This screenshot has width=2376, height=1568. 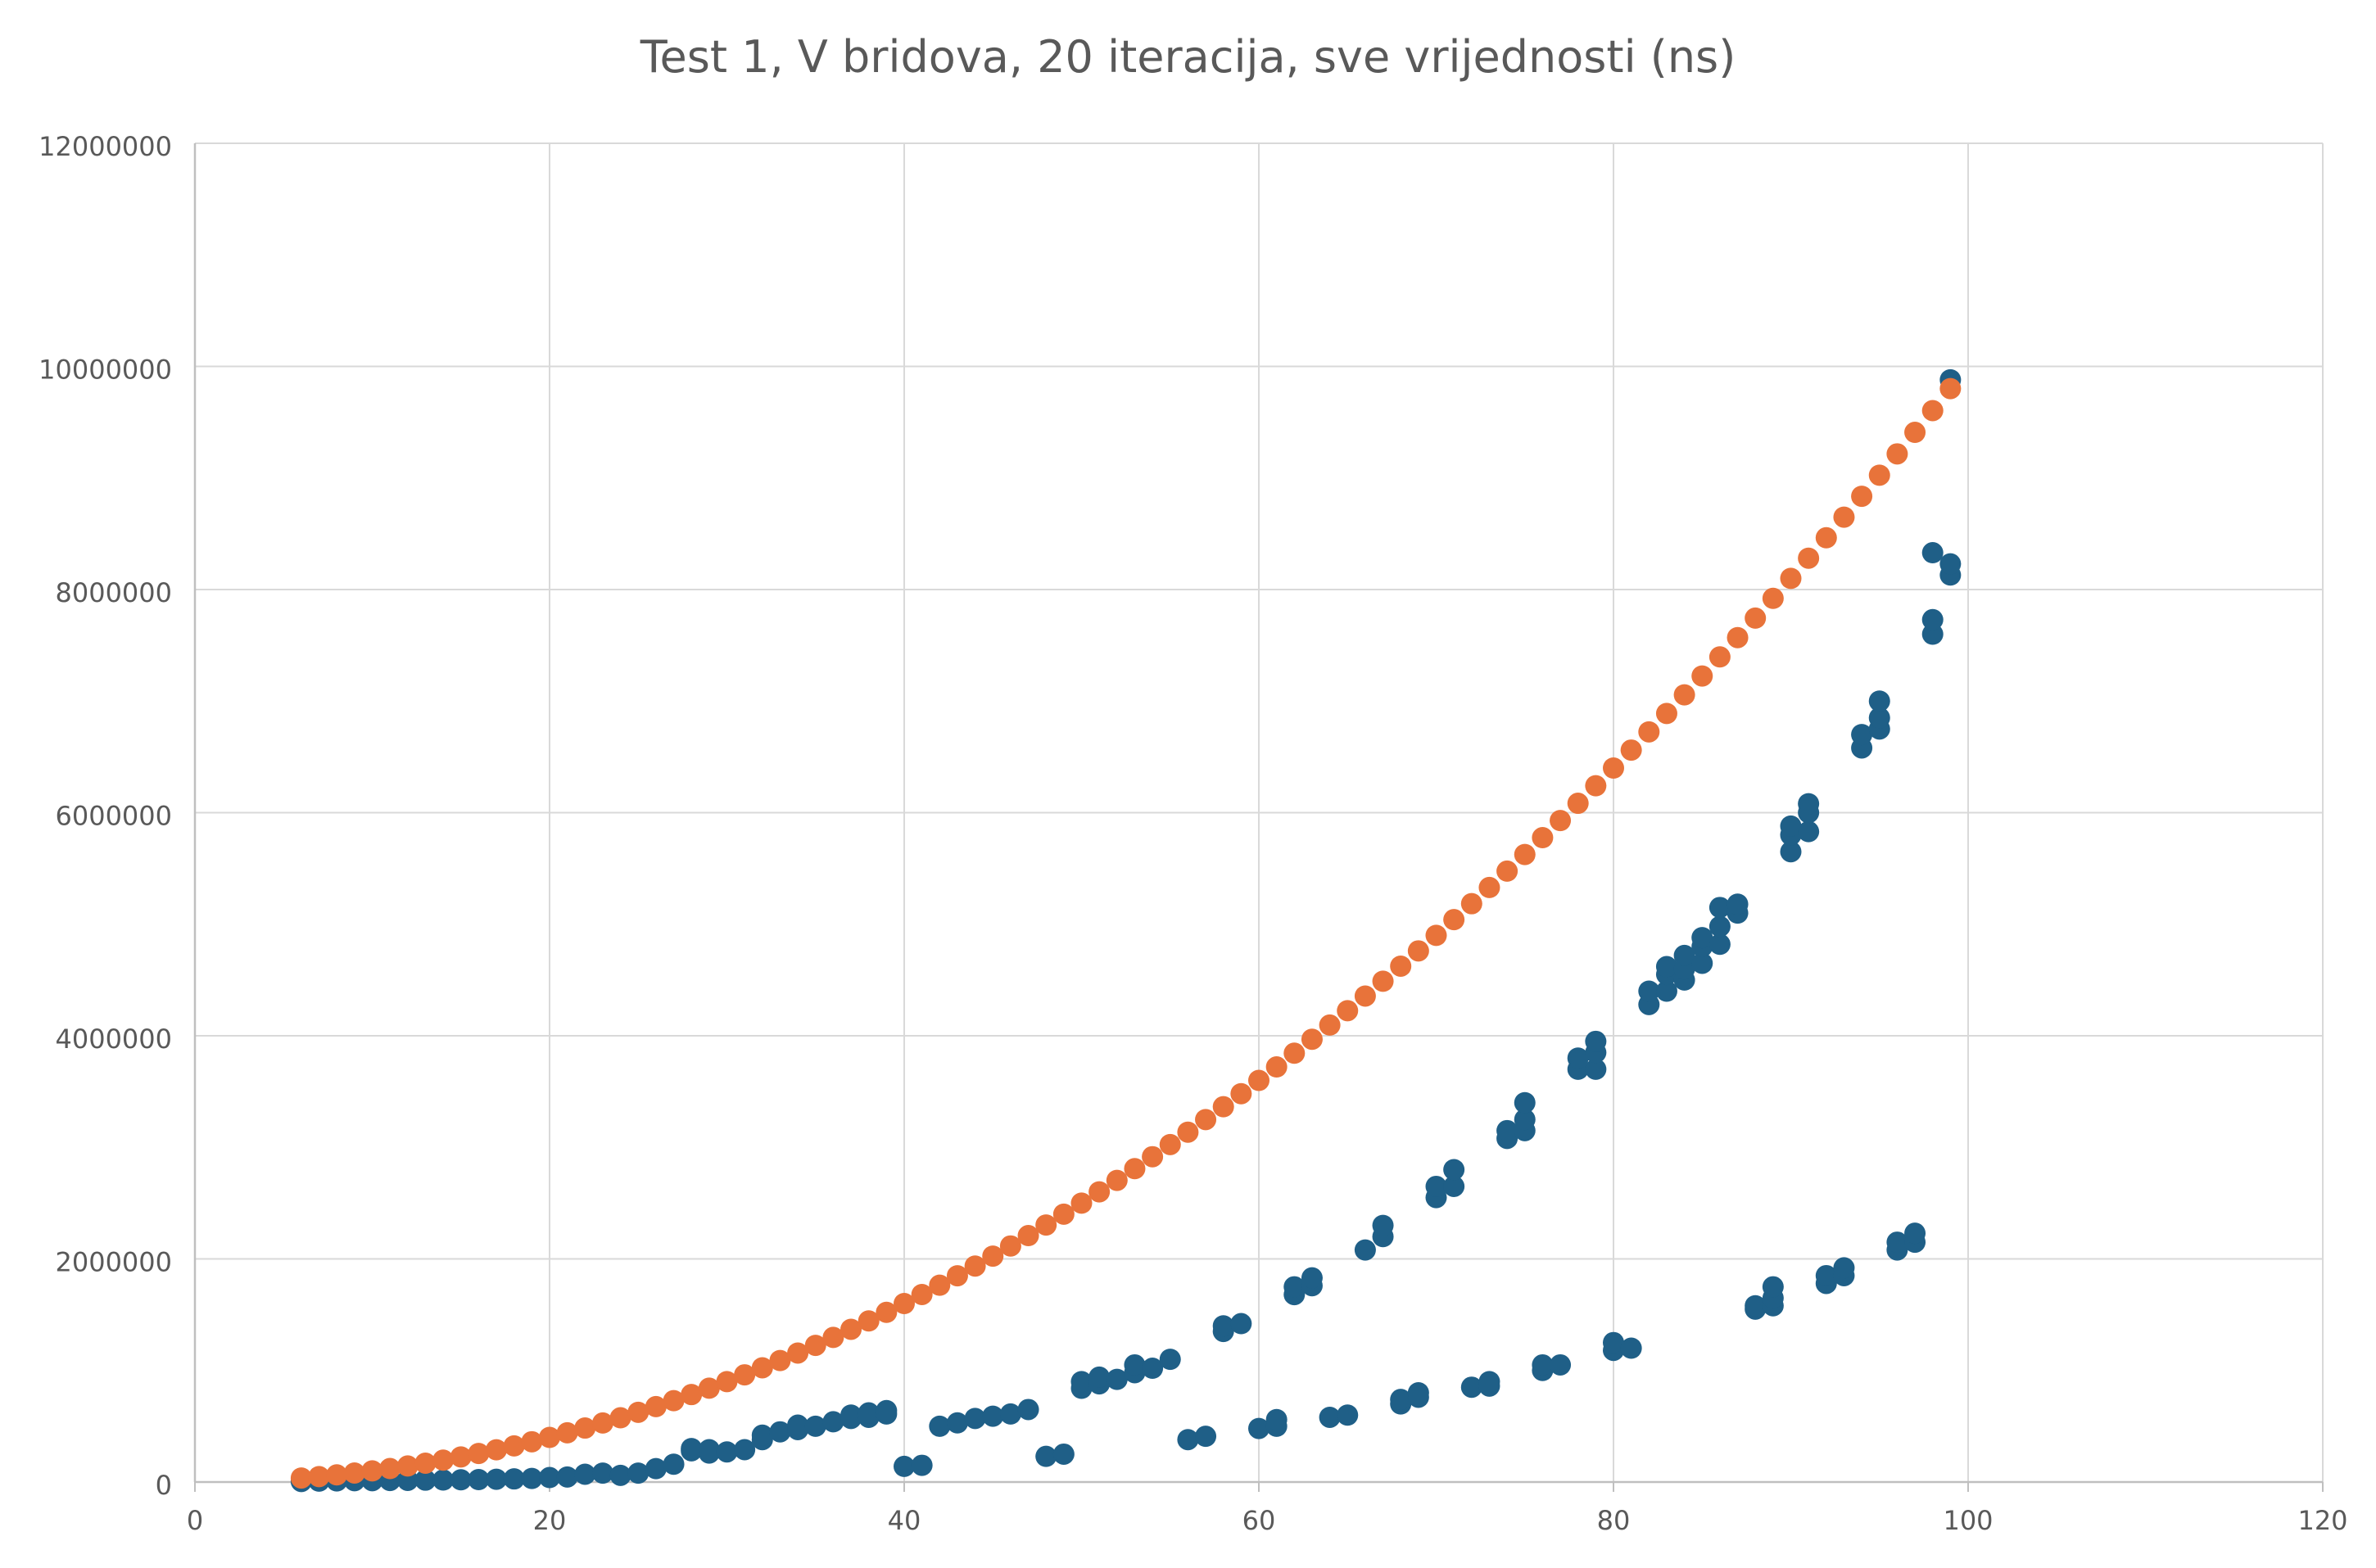 What do you see at coordinates (113, 817) in the screenshot?
I see `y-tick-label: 6000000` at bounding box center [113, 817].